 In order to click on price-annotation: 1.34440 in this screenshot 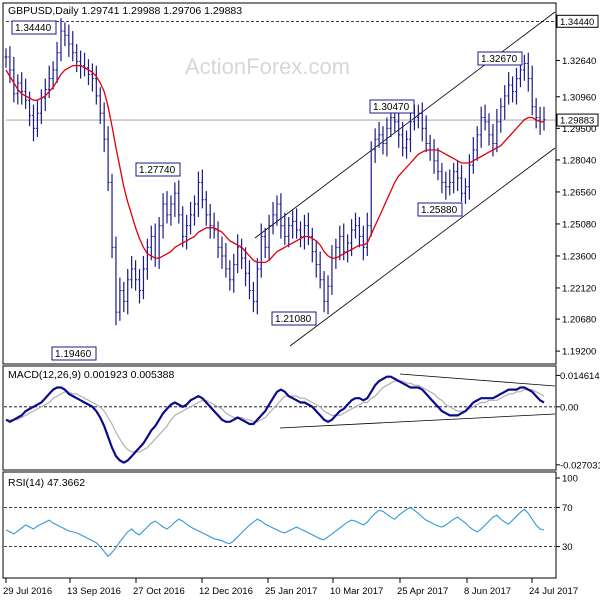, I will do `click(34, 27)`.